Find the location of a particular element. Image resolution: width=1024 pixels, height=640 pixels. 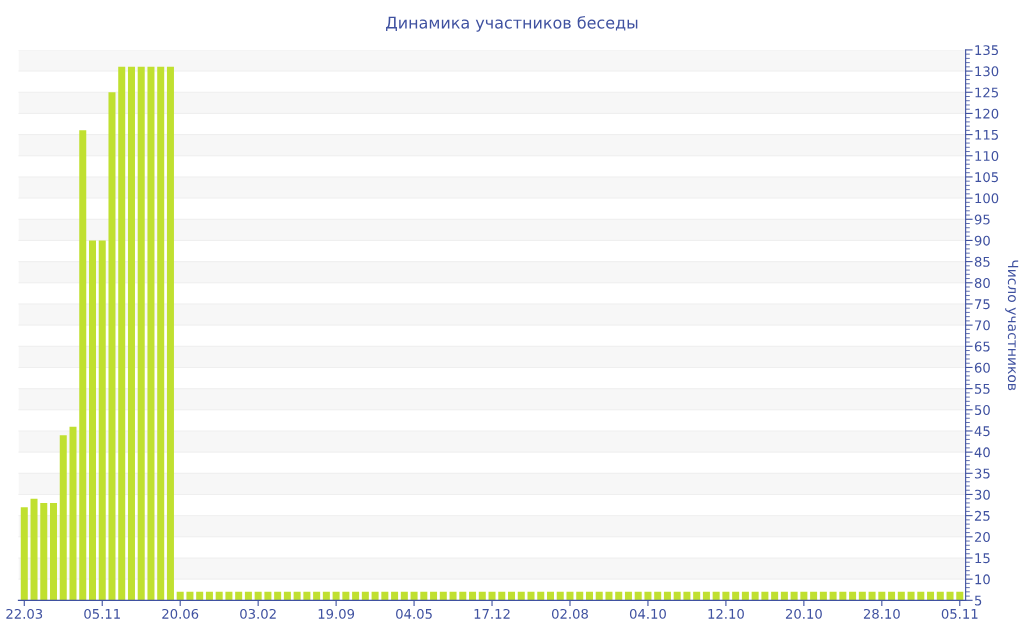

x-tick-label: 02.08 is located at coordinates (569, 613).